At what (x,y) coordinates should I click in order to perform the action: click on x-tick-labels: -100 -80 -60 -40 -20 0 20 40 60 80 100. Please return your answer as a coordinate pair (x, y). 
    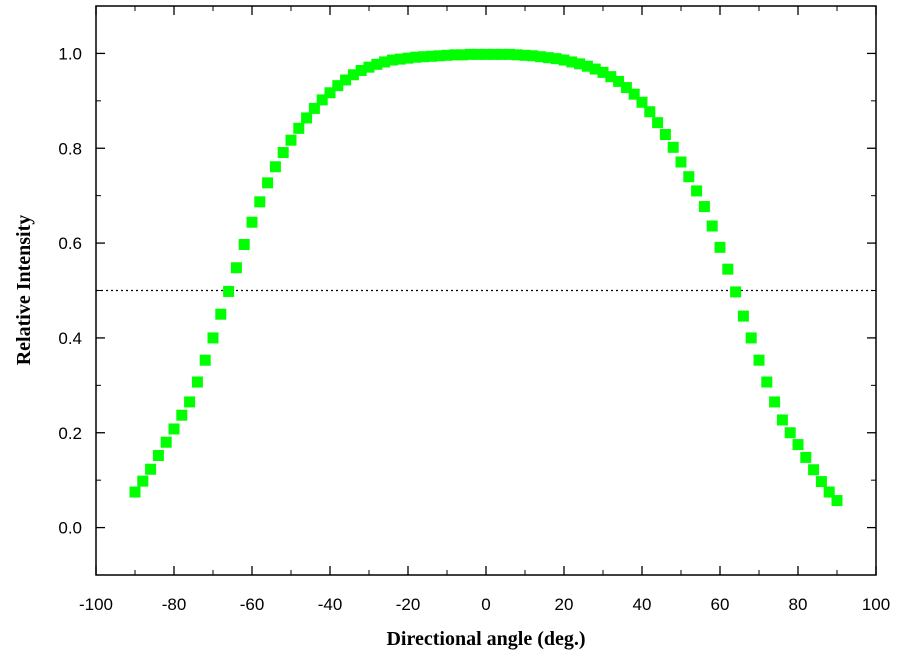
    Looking at the image, I should click on (484, 604).